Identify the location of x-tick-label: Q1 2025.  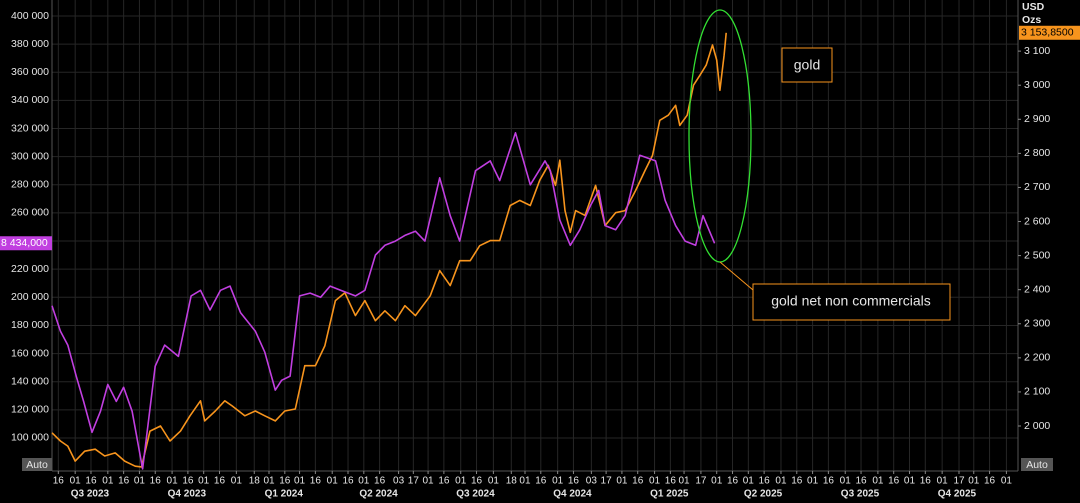
(669, 494).